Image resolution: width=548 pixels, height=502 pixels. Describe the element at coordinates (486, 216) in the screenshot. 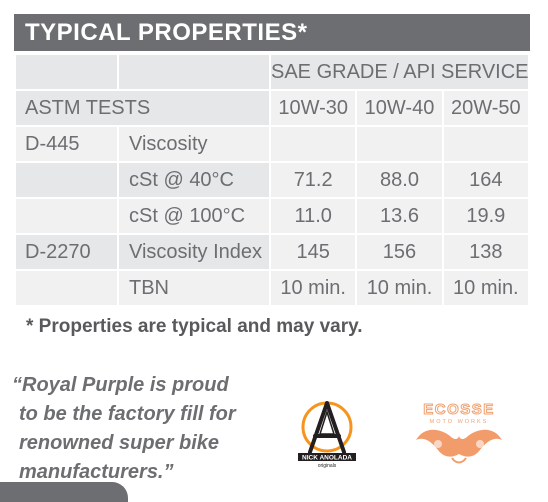

I see `value-20w50: 19.9` at that location.